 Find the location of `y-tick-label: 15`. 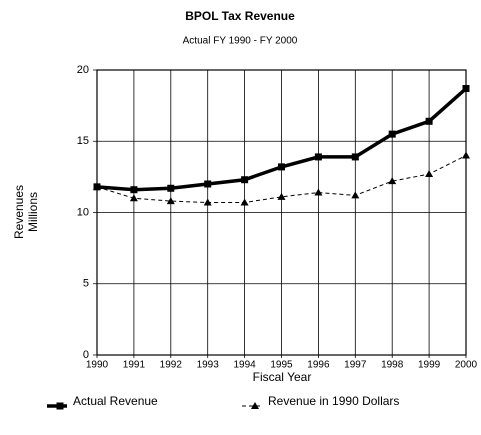

y-tick-label: 15 is located at coordinates (83, 141).